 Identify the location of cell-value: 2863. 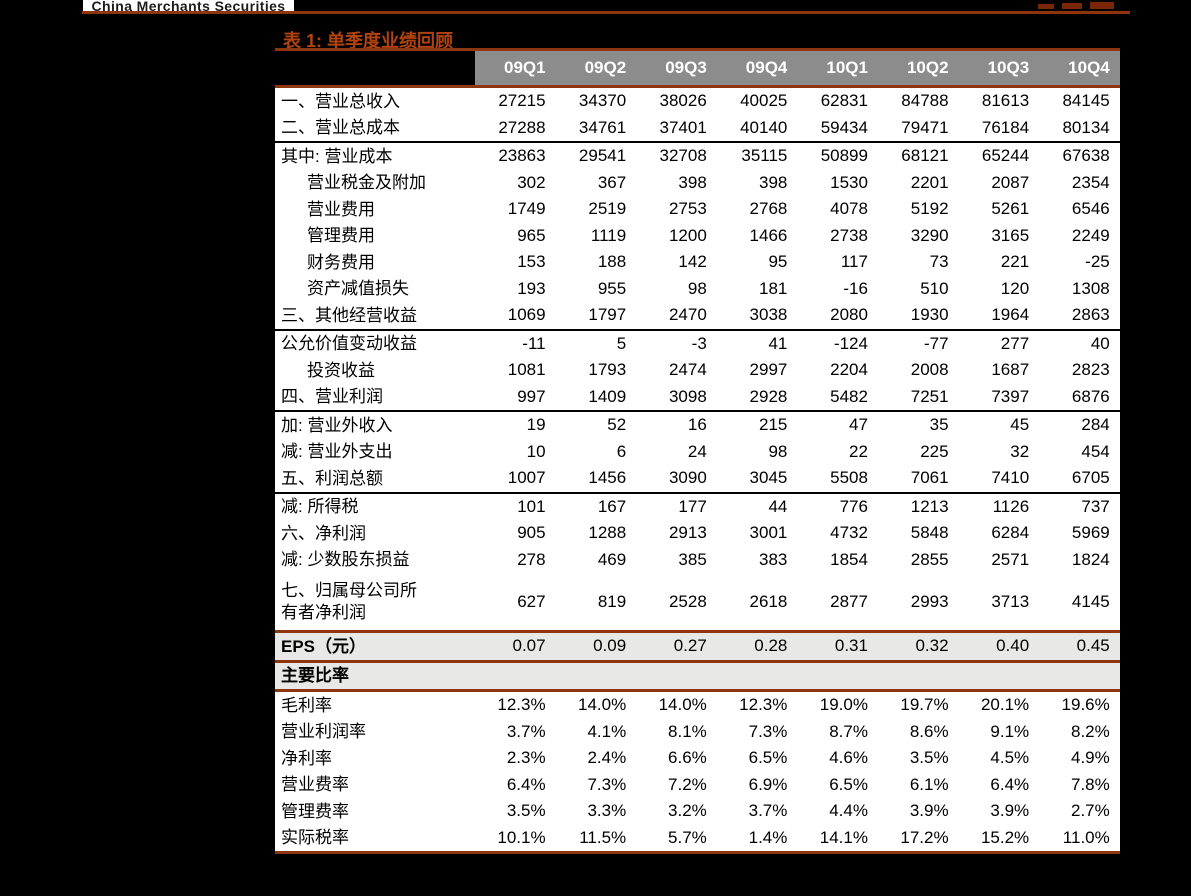
(1090, 315).